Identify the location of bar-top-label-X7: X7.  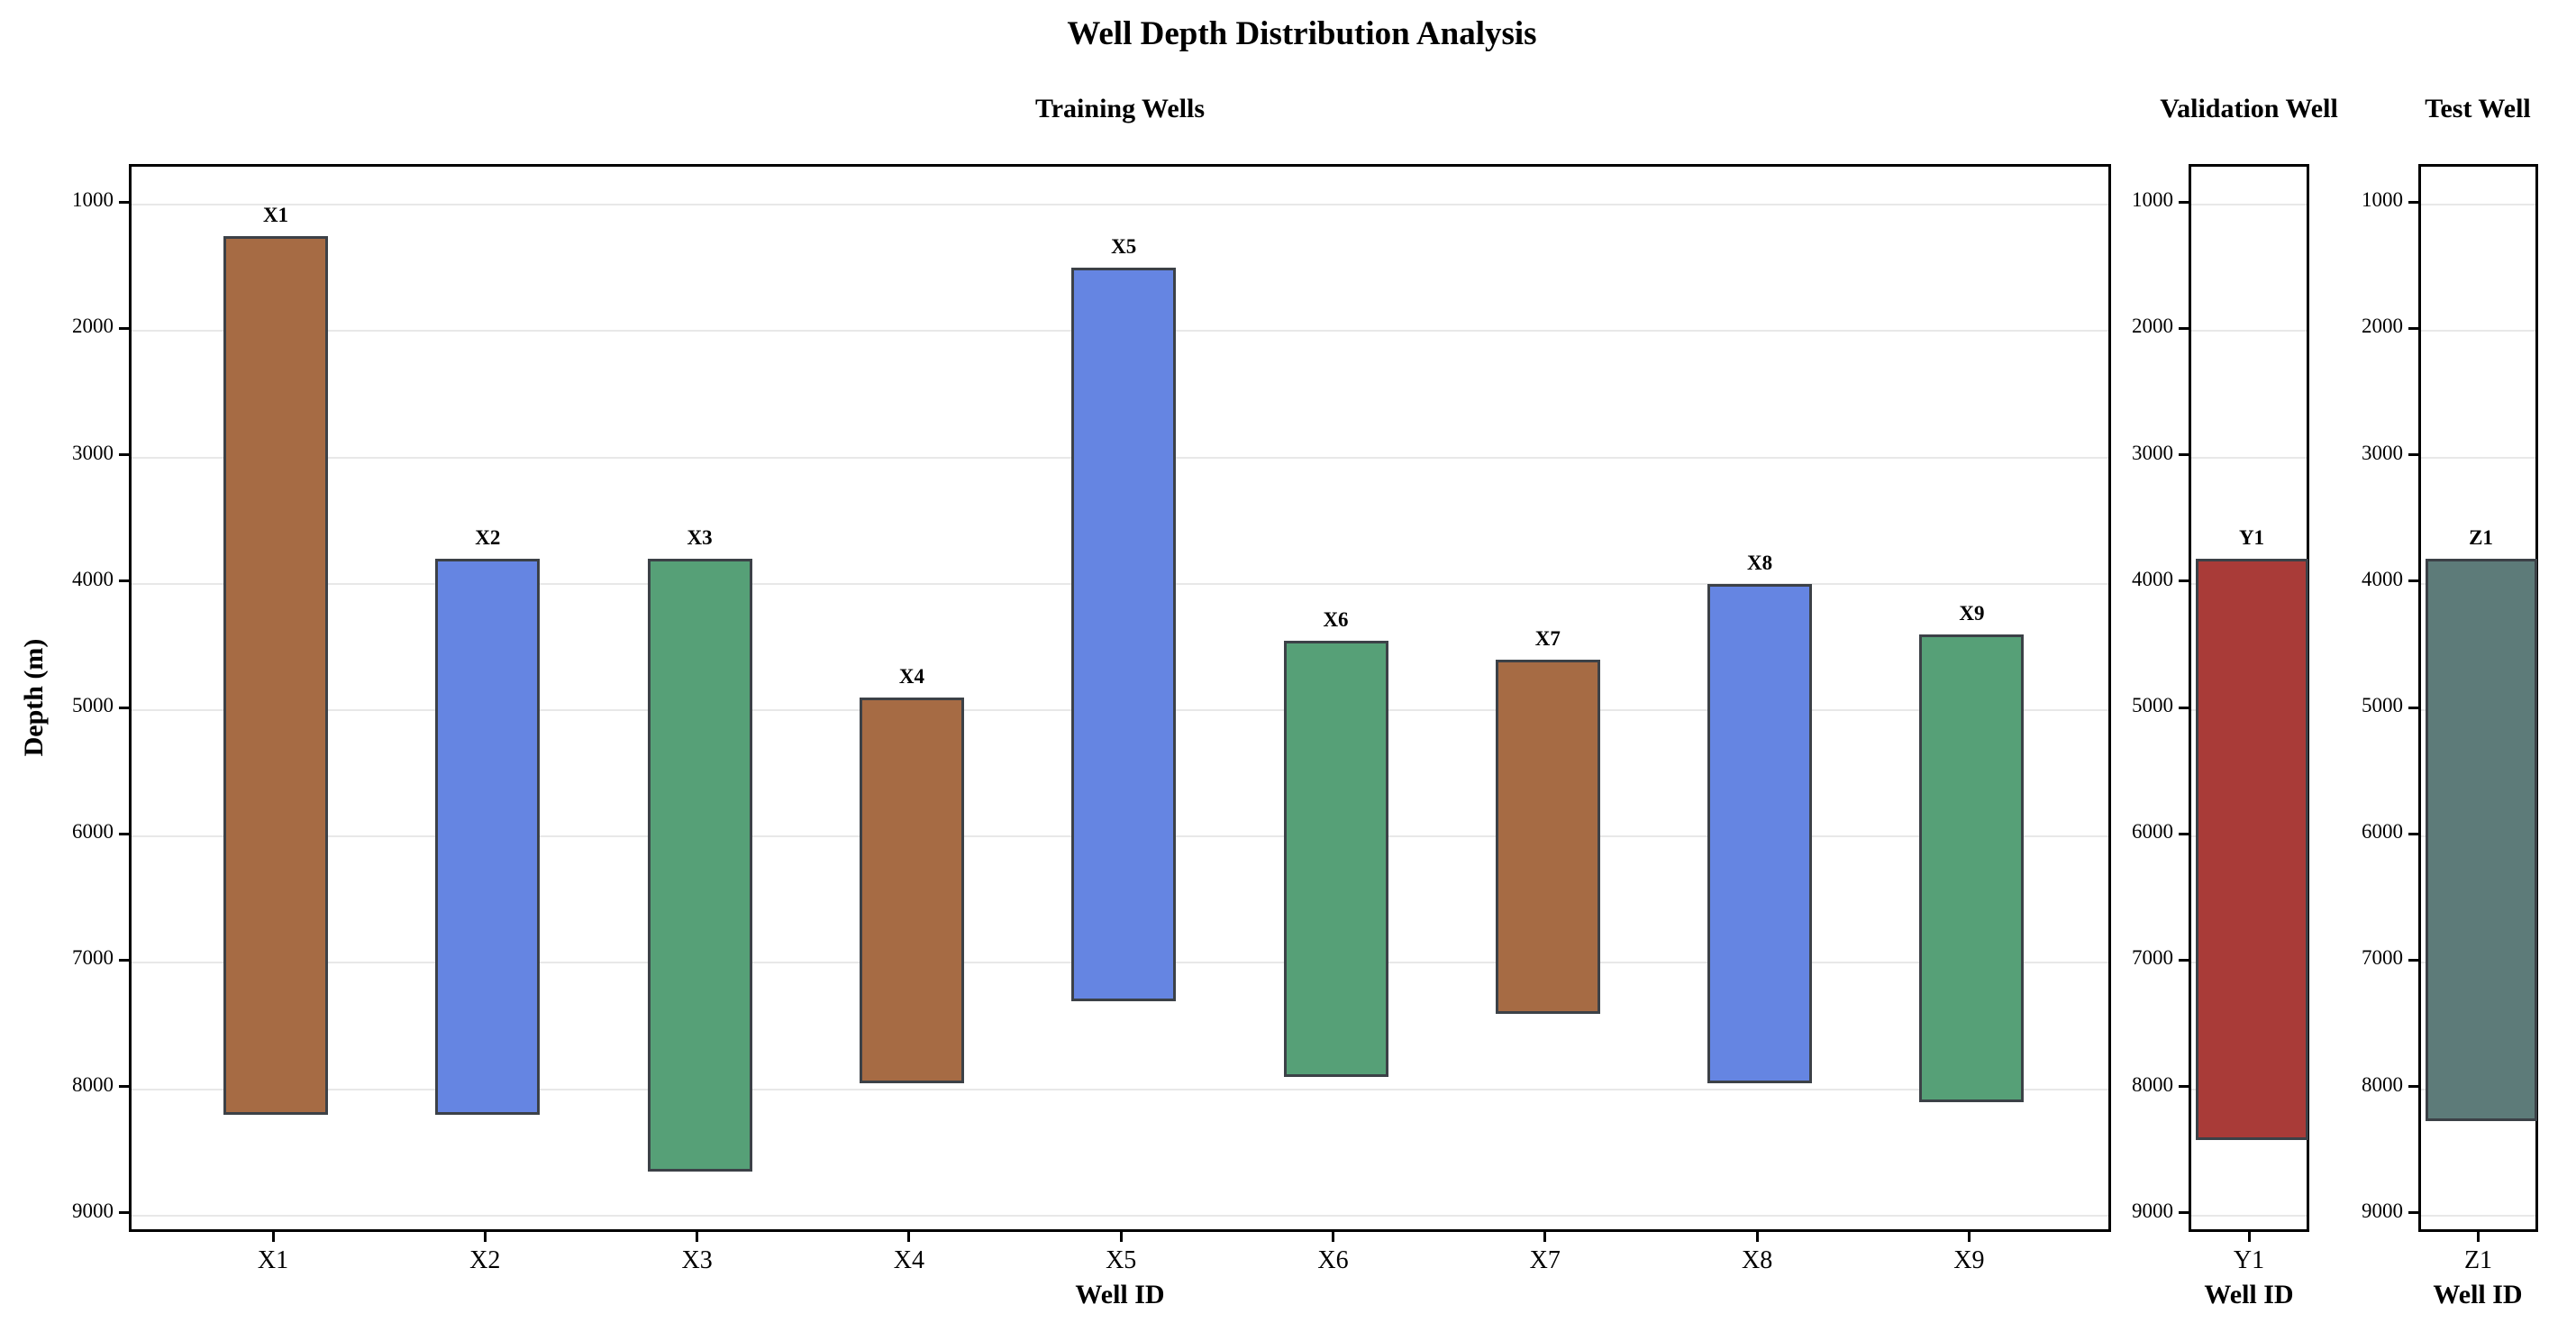
(1547, 638).